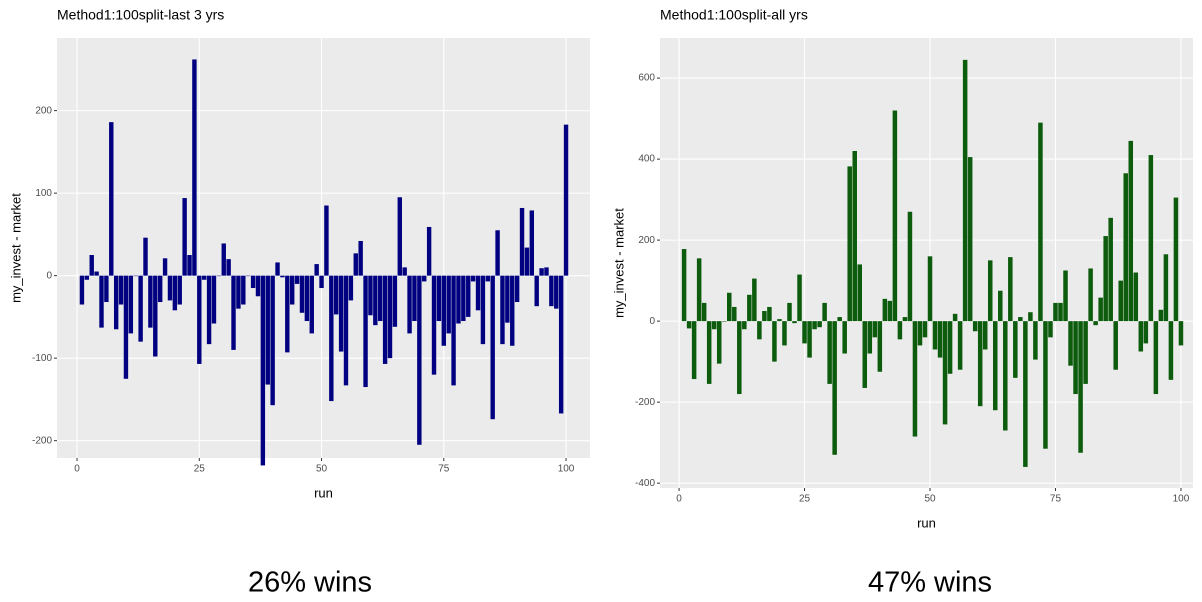 The width and height of the screenshot is (1202, 602). What do you see at coordinates (926, 522) in the screenshot?
I see `x-axis-title: run` at bounding box center [926, 522].